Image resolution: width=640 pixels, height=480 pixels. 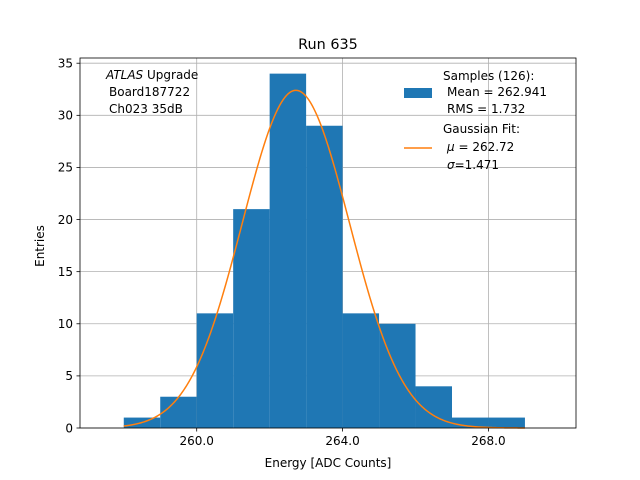 What do you see at coordinates (170, 75) in the screenshot?
I see `annotation-upgrade: Upgrade` at bounding box center [170, 75].